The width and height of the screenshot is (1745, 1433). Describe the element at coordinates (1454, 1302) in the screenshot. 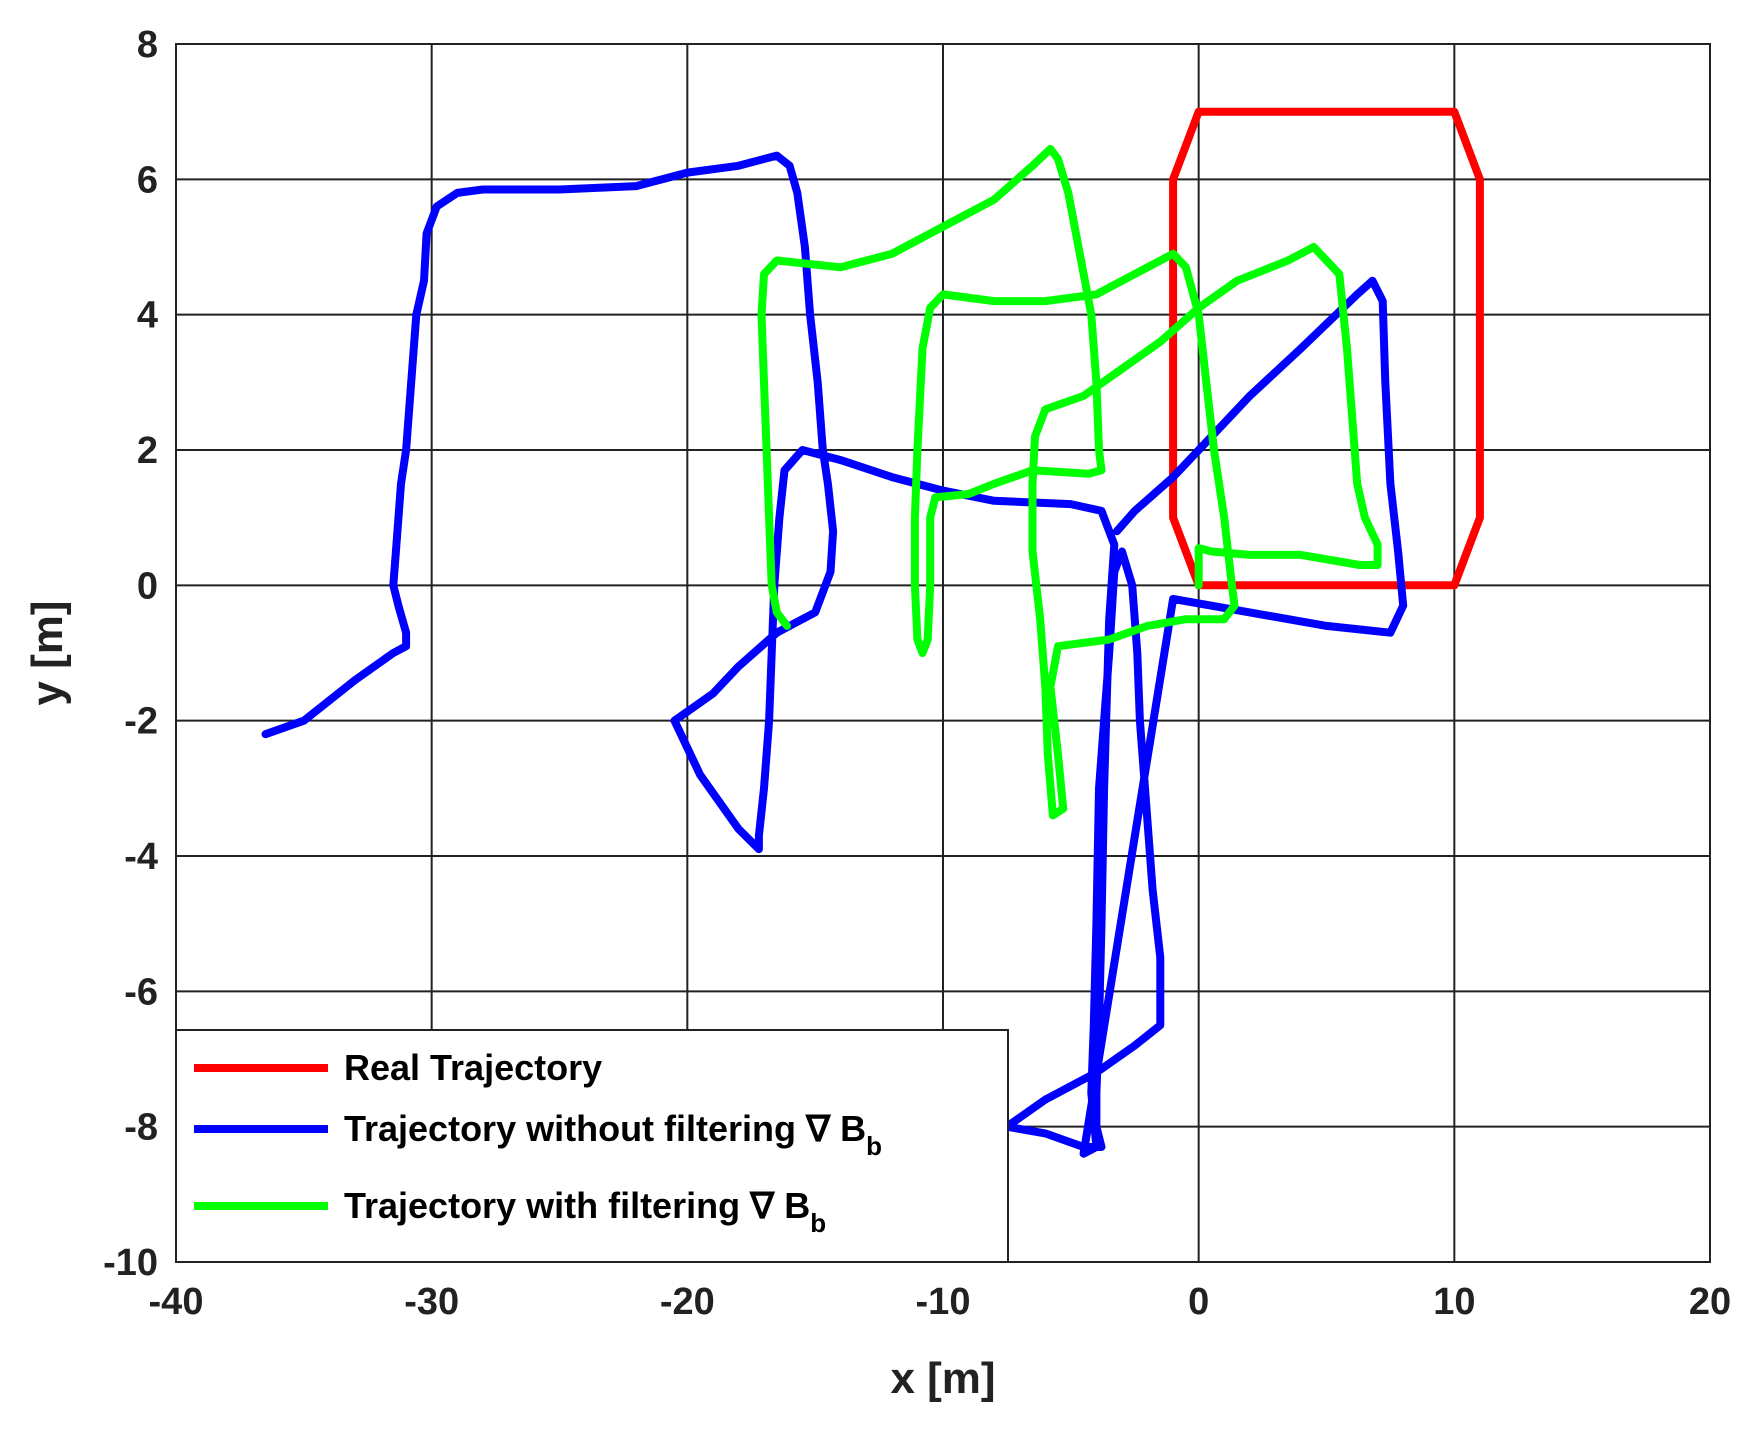

I see `x-tick-label: 10` at that location.